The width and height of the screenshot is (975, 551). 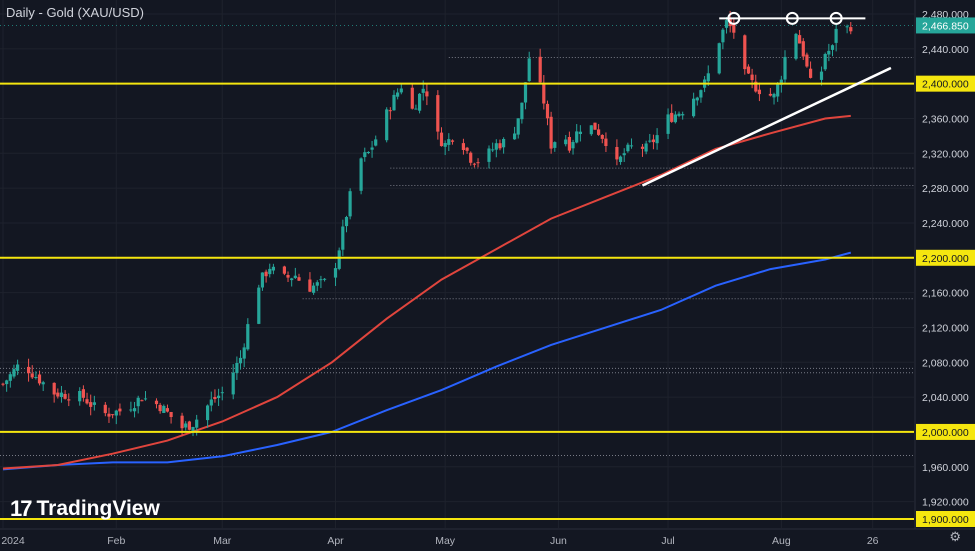 What do you see at coordinates (945, 294) in the screenshot?
I see `price-tick-label: 2,160.000` at bounding box center [945, 294].